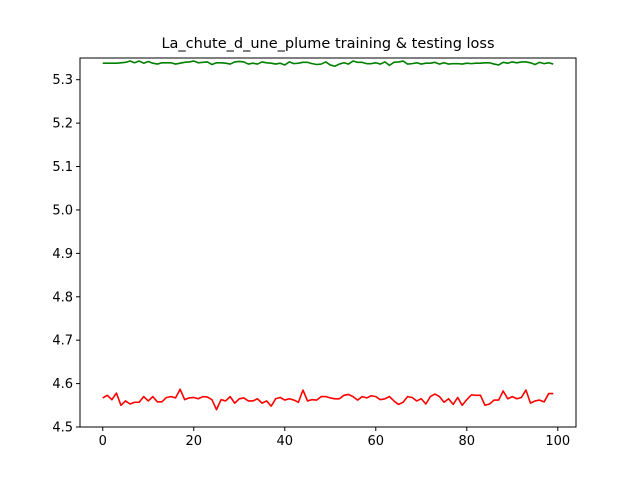 The image size is (640, 480). I want to click on y-axis-ticks: 4.5 4.6 4.7 4.8 4.9 5.0 5.1 5.2 5.3, so click(66, 254).